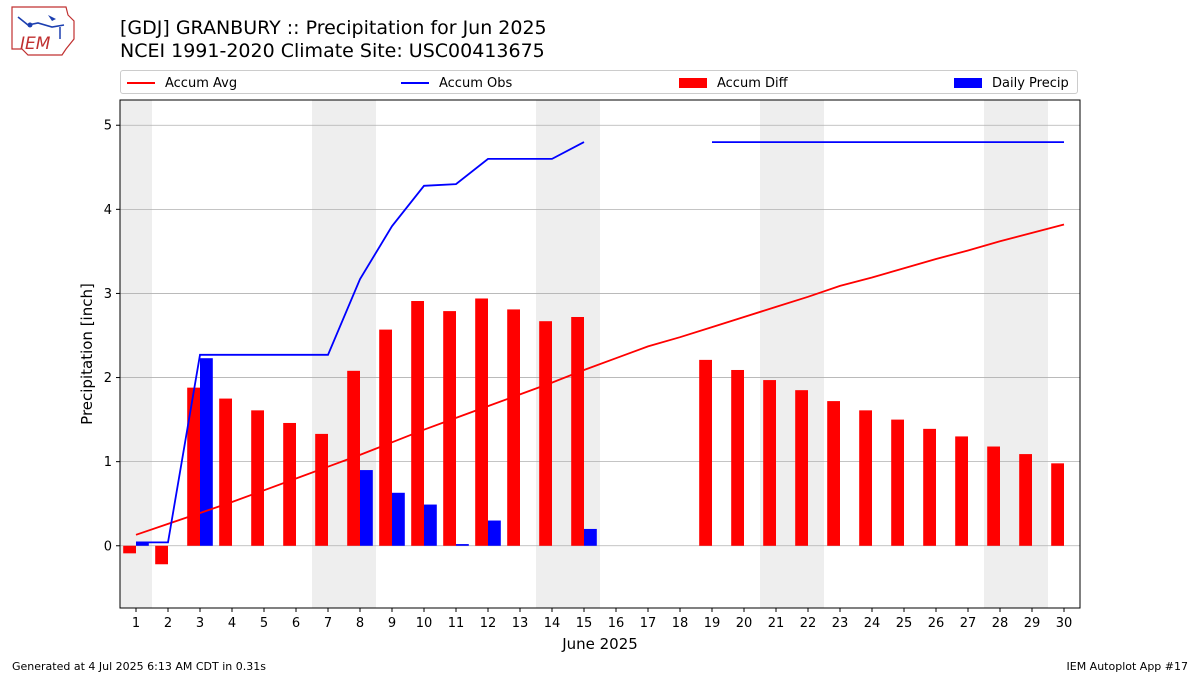 This screenshot has height=675, width=1200. What do you see at coordinates (1032, 623) in the screenshot?
I see `x-tick-label-29: 29` at bounding box center [1032, 623].